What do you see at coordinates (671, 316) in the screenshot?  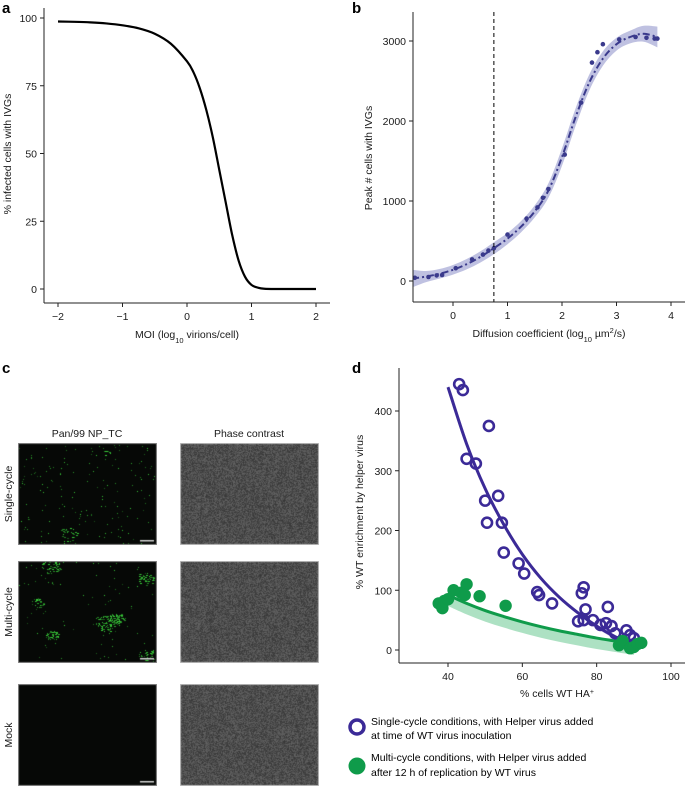 I see `panel-b-x-tick-label: 4` at bounding box center [671, 316].